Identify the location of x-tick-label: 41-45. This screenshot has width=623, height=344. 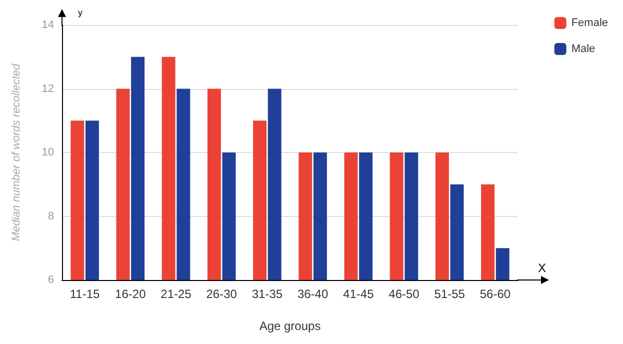
(358, 294).